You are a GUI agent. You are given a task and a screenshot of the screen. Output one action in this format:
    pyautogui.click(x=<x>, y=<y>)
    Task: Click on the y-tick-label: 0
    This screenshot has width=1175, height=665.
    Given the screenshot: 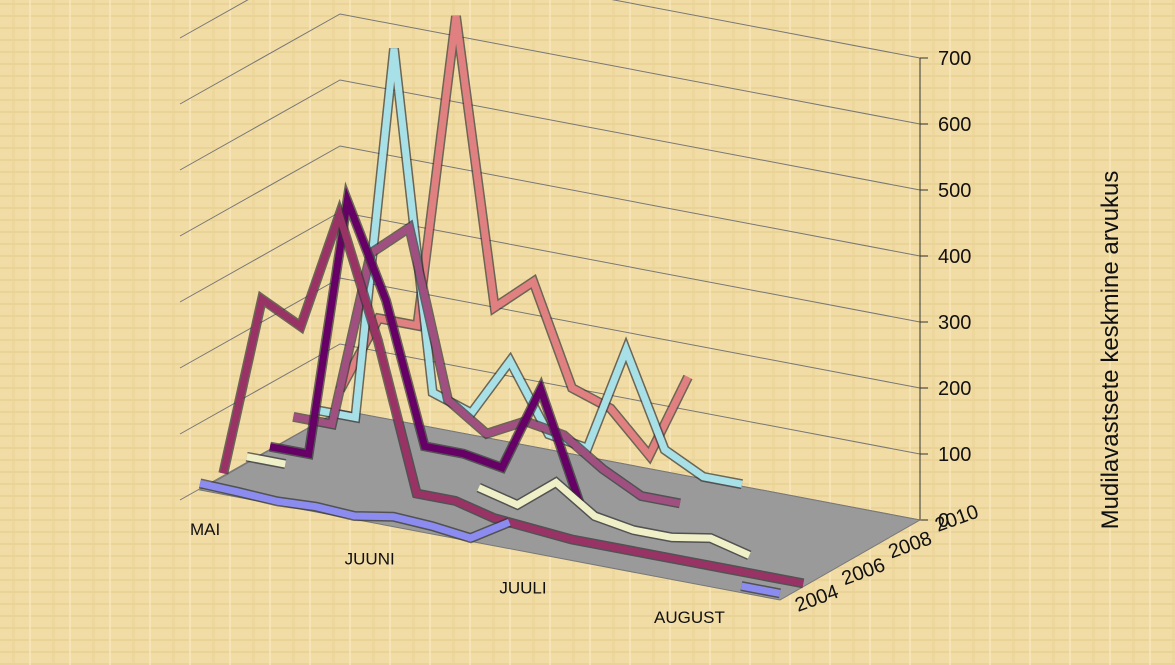 What is the action you would take?
    pyautogui.click(x=943, y=521)
    